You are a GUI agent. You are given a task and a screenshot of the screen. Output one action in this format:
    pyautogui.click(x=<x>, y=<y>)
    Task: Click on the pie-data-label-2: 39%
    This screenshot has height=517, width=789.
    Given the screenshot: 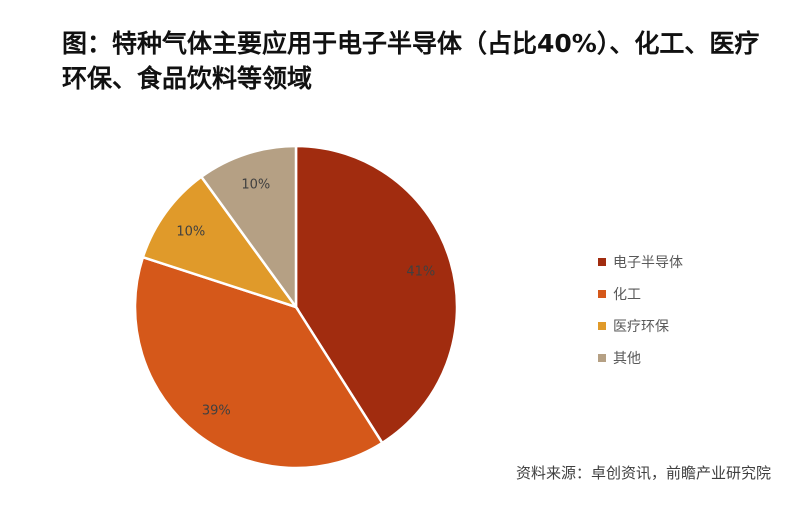 What is the action you would take?
    pyautogui.click(x=216, y=411)
    